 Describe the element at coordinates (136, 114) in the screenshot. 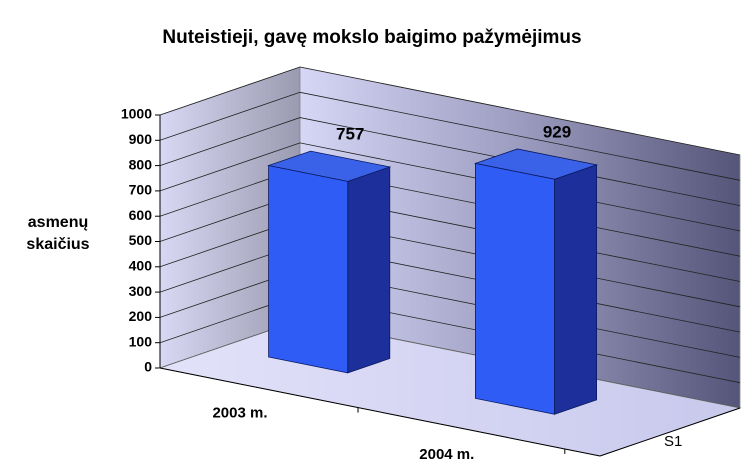

I see `y-tick-label: 1000` at that location.